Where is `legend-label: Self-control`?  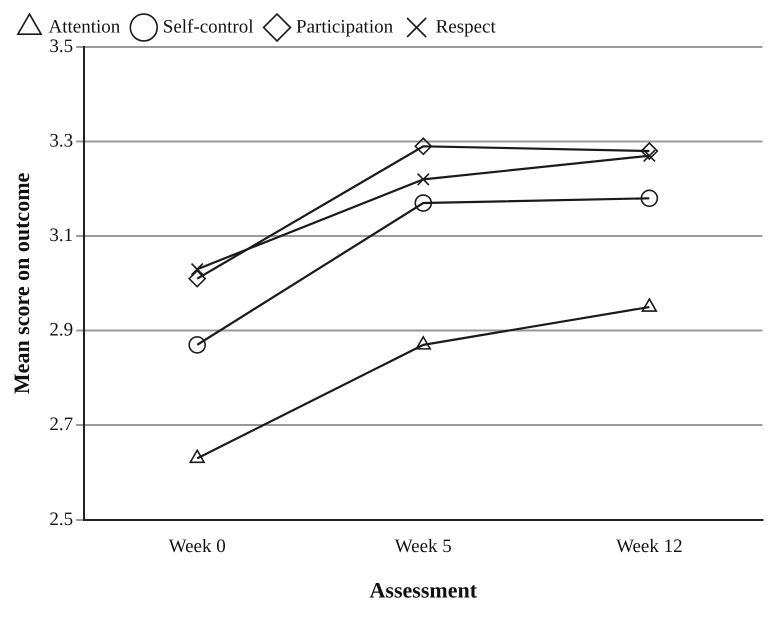 legend-label: Self-control is located at coordinates (208, 27).